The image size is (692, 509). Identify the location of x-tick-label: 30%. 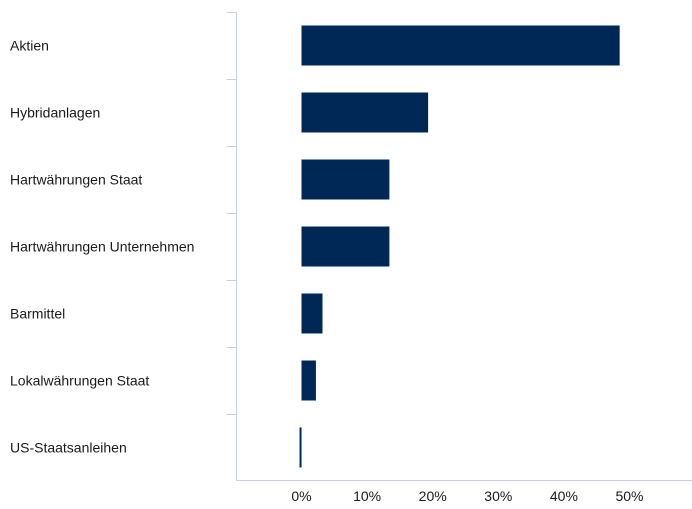
(498, 496).